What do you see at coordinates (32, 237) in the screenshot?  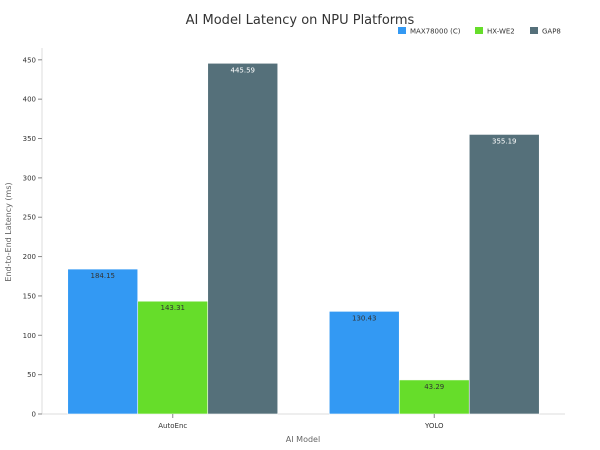 I see `y-axis-ticks: 0 50 100 150 200 250 300 350 400 450` at bounding box center [32, 237].